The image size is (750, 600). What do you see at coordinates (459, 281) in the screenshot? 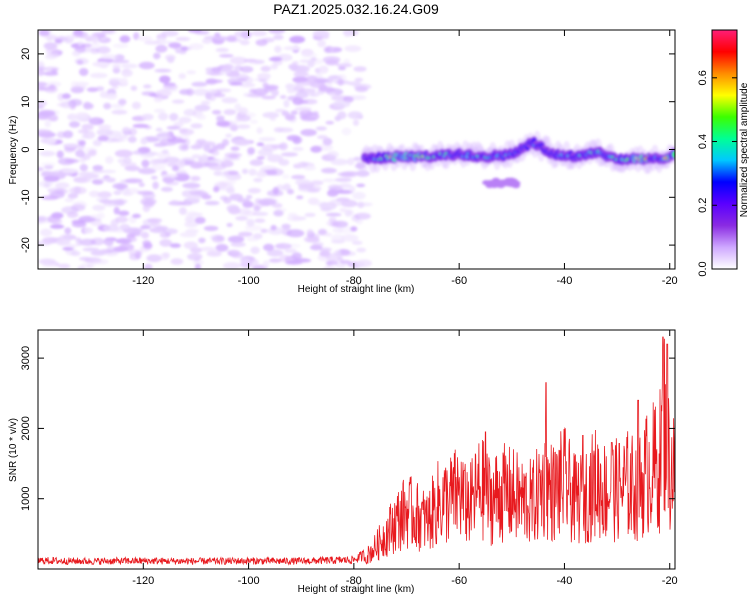
I see `spectrogram-x-tick-label: -60` at bounding box center [459, 281].